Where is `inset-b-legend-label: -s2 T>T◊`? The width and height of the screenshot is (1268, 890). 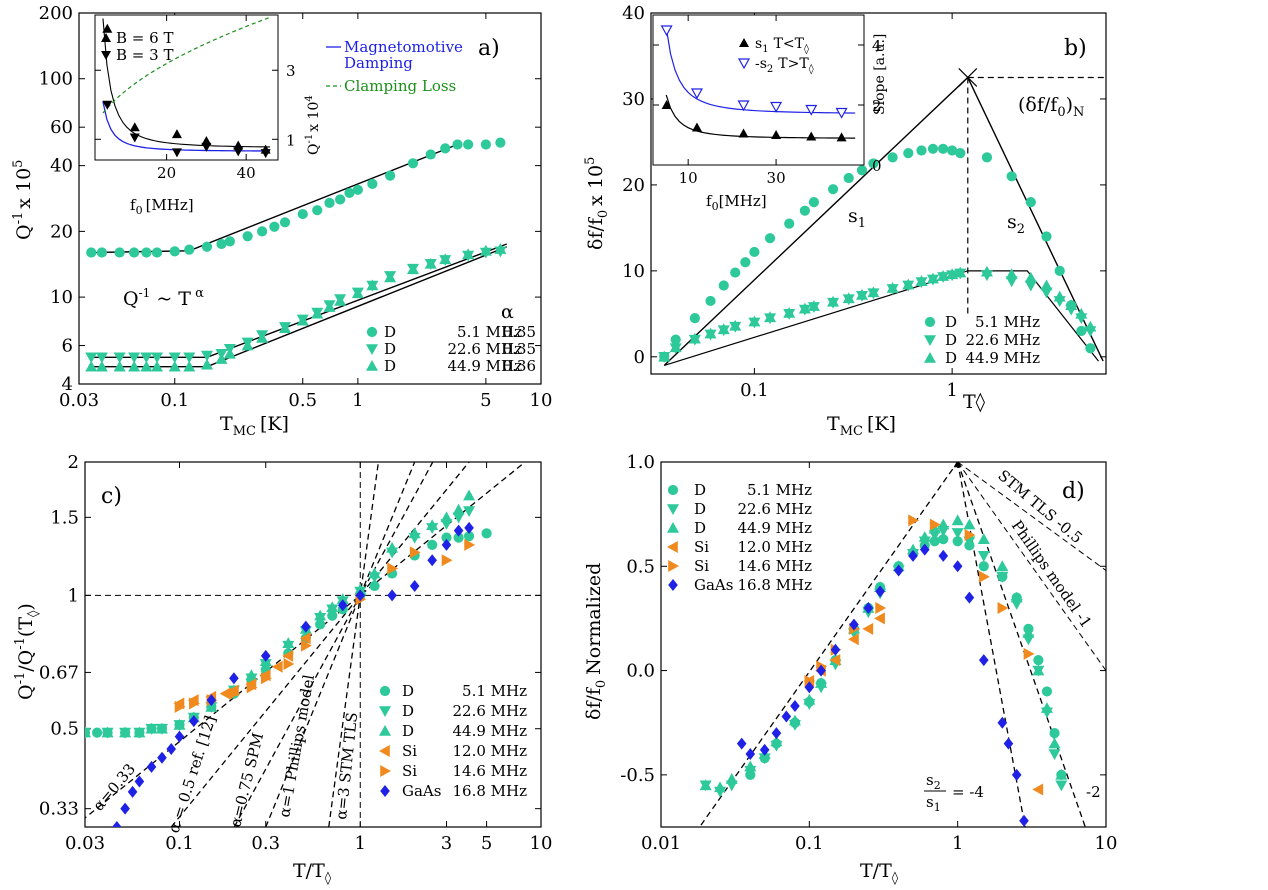 inset-b-legend-label: -s2 T>T◊ is located at coordinates (784, 65).